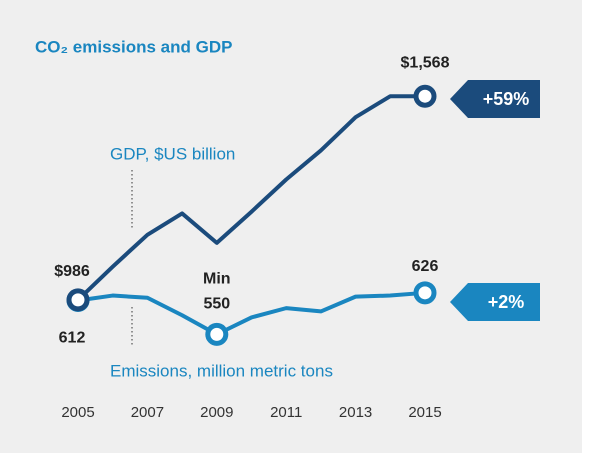  Describe the element at coordinates (133, 46) in the screenshot. I see `chart-title: CO₂ emissions and GDP` at that location.